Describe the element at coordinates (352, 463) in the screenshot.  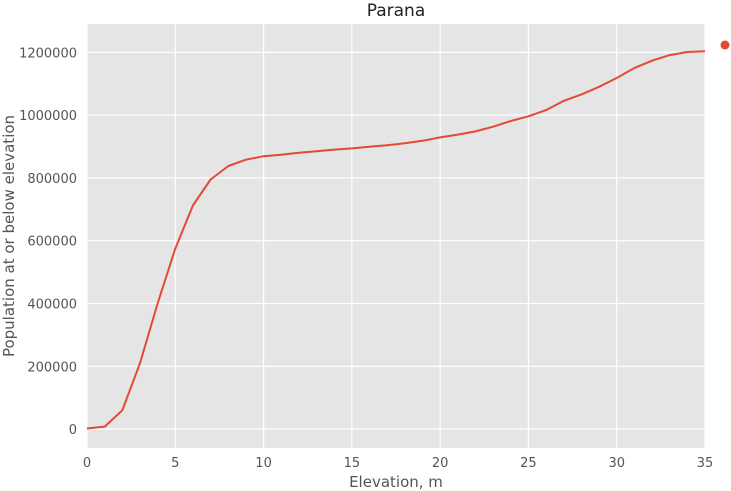
I see `x-tick-label: 15` at that location.